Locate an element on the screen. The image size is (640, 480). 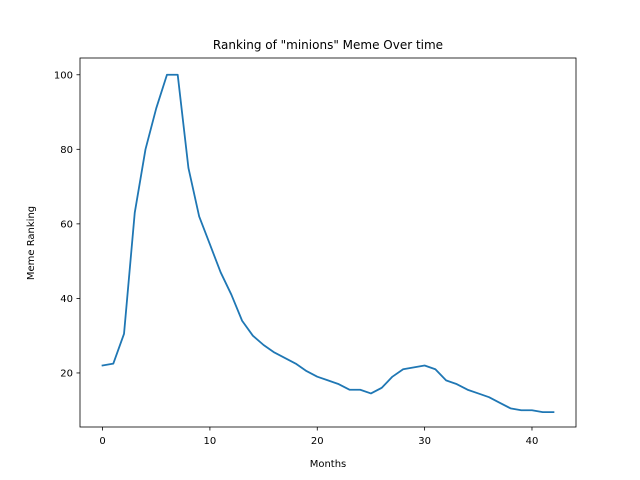
y-tick-label: 20 is located at coordinates (66, 373).